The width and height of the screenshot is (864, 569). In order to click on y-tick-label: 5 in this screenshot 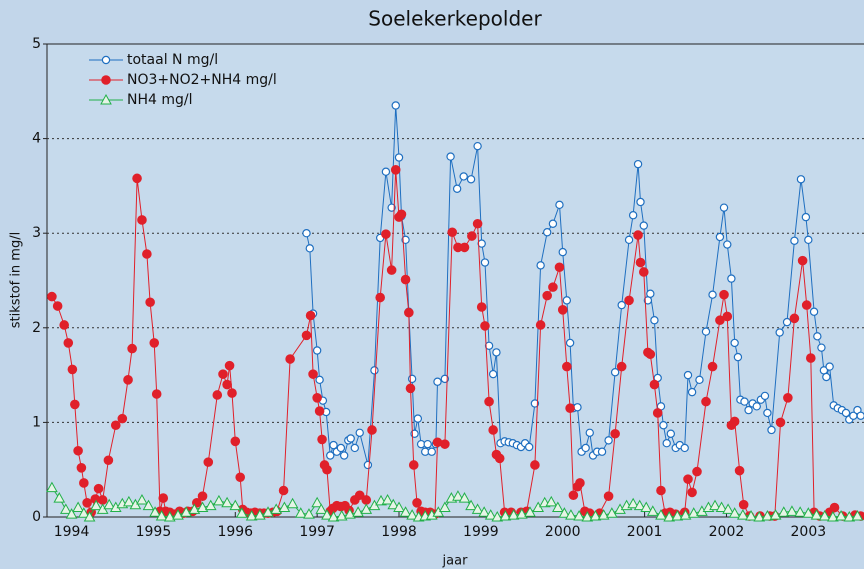, I will do `click(36, 44)`.